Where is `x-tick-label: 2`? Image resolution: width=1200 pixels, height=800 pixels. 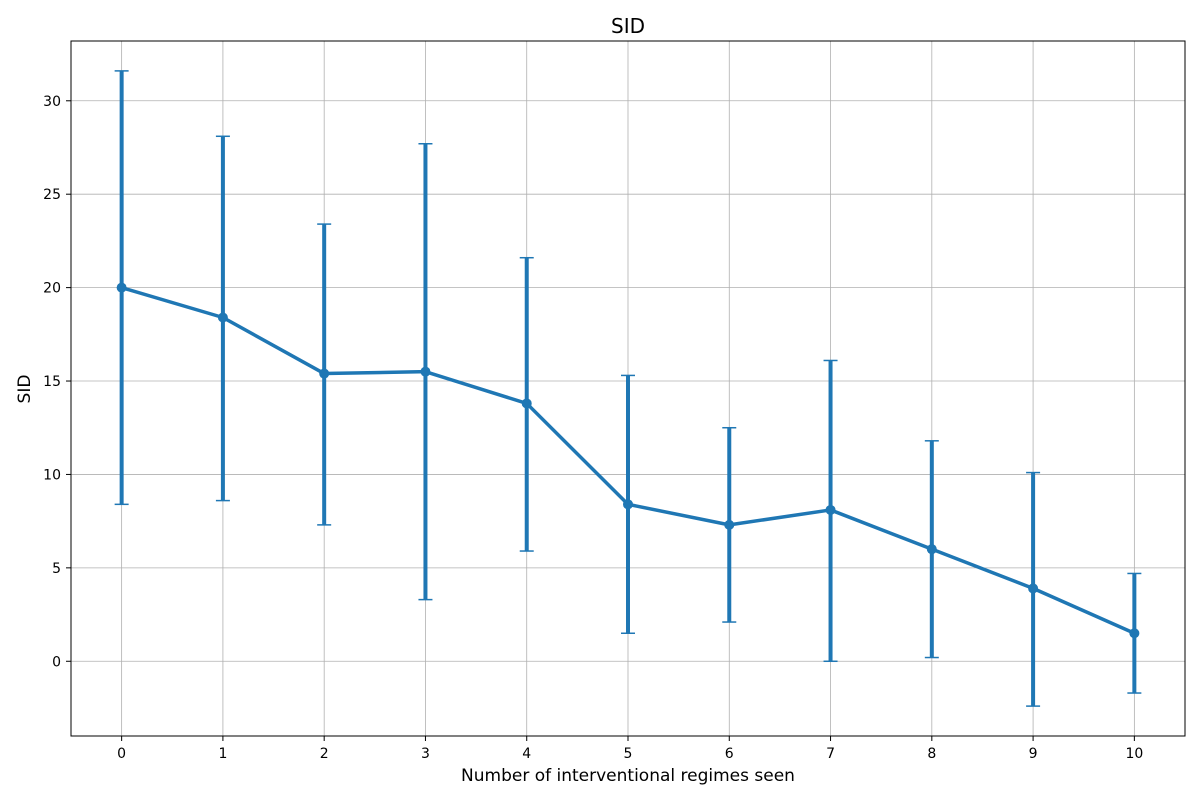
x-tick-label: 2 is located at coordinates (324, 754).